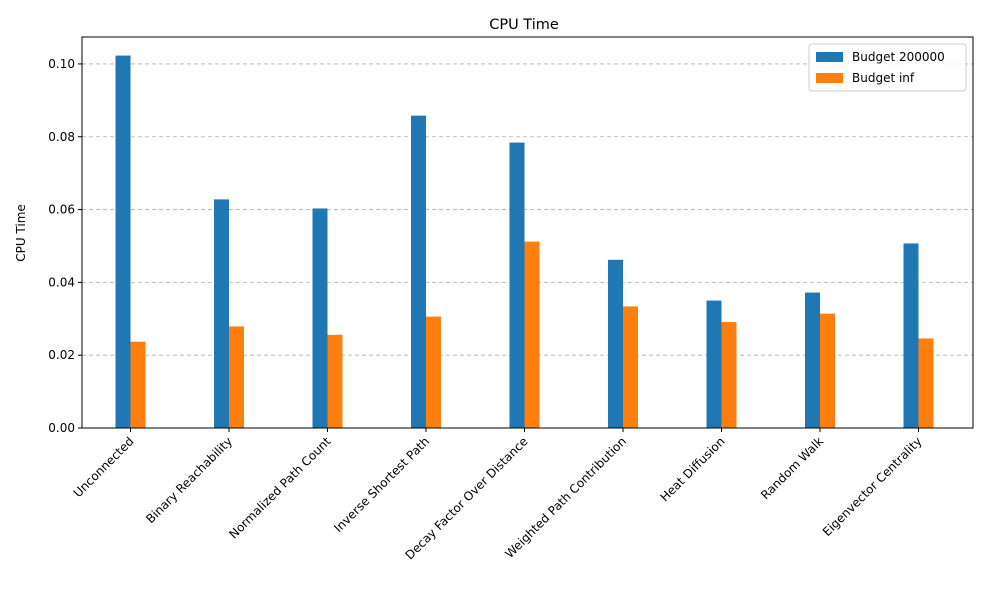  Describe the element at coordinates (61, 137) in the screenshot. I see `y-tick-label: 0.08` at that location.